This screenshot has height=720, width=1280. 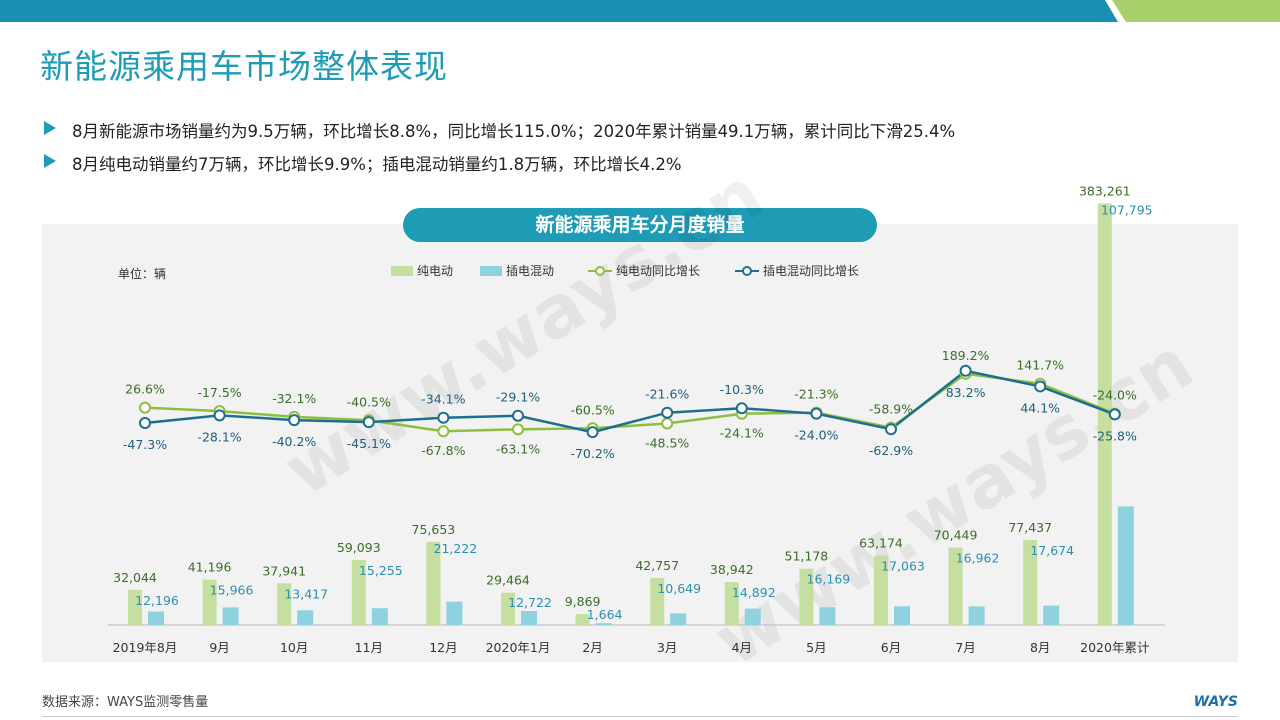 What do you see at coordinates (903, 566) in the screenshot?
I see `data-label-phev: 17,063` at bounding box center [903, 566].